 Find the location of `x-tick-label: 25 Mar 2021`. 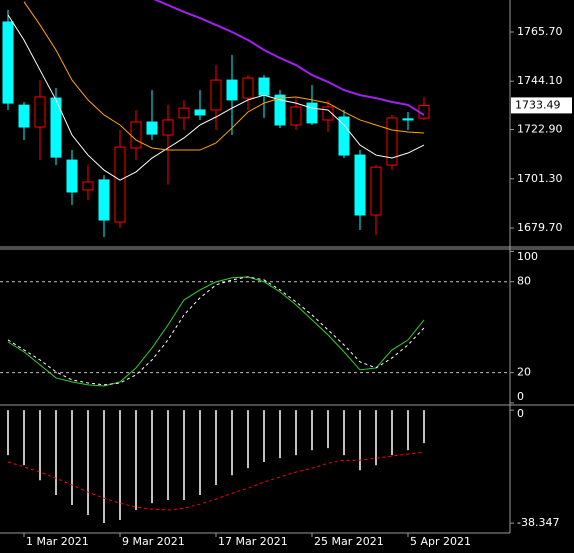

x-tick-label: 25 Mar 2021 is located at coordinates (349, 541).